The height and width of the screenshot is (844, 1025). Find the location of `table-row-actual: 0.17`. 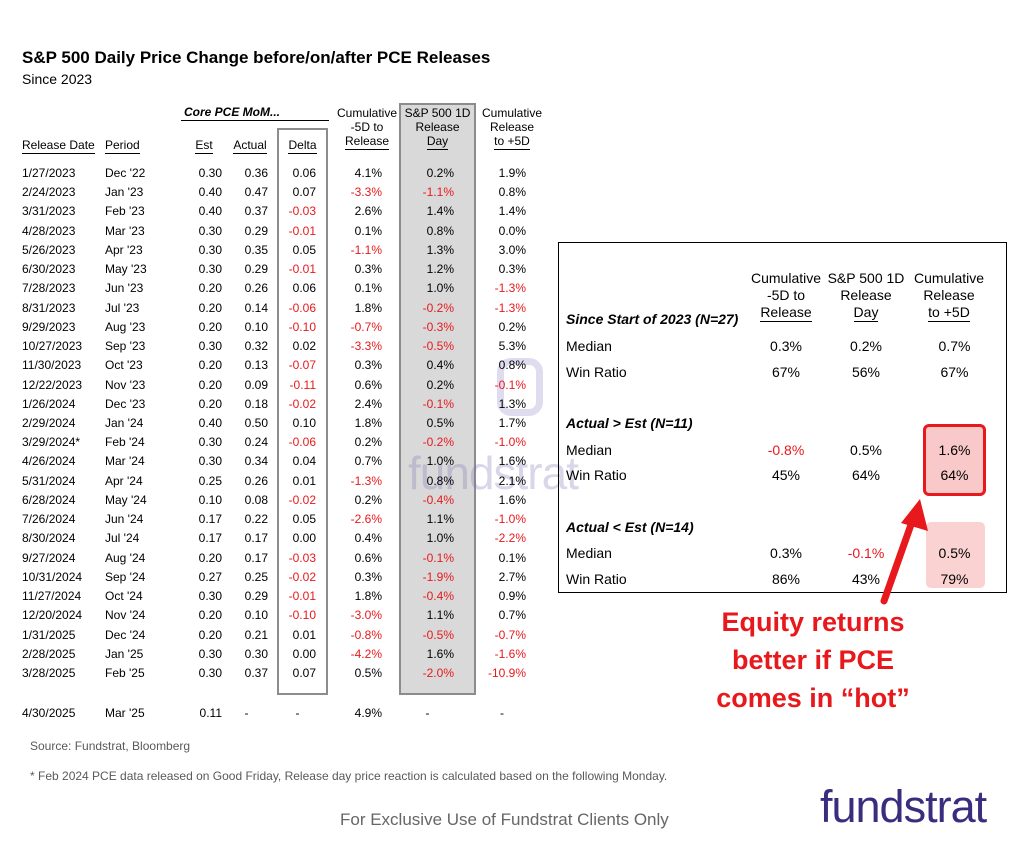

table-row-actual: 0.17 is located at coordinates (256, 557).